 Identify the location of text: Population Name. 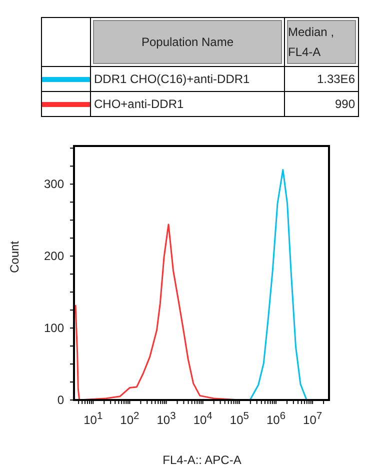
(187, 42).